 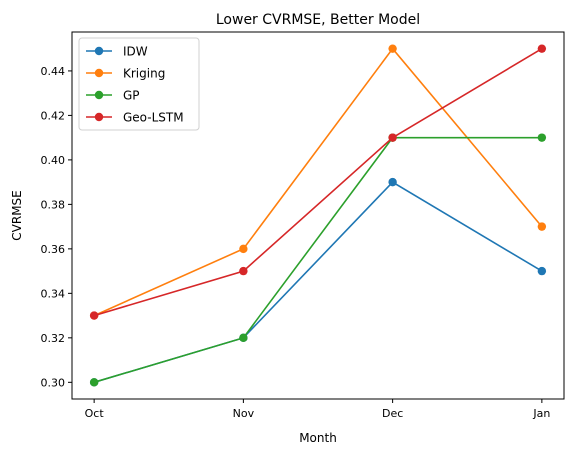 I want to click on legend-label-geo-lstm: Geo-LSTM, so click(x=153, y=118).